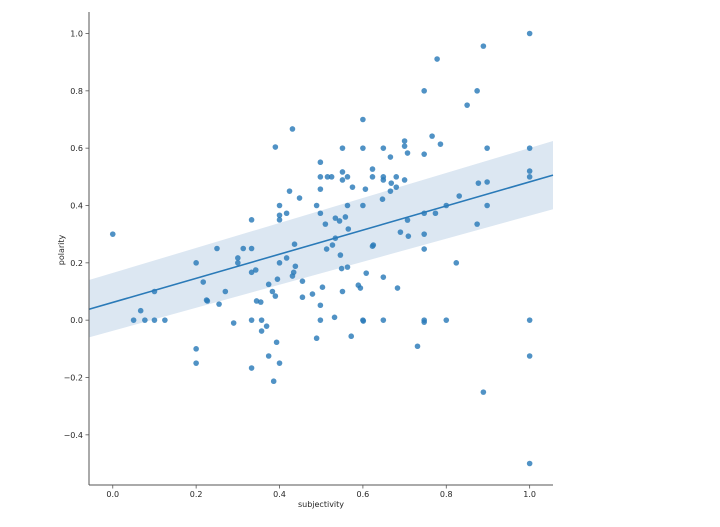 The image size is (720, 527). What do you see at coordinates (76, 263) in the screenshot?
I see `y-tick-label: 0.2` at bounding box center [76, 263].